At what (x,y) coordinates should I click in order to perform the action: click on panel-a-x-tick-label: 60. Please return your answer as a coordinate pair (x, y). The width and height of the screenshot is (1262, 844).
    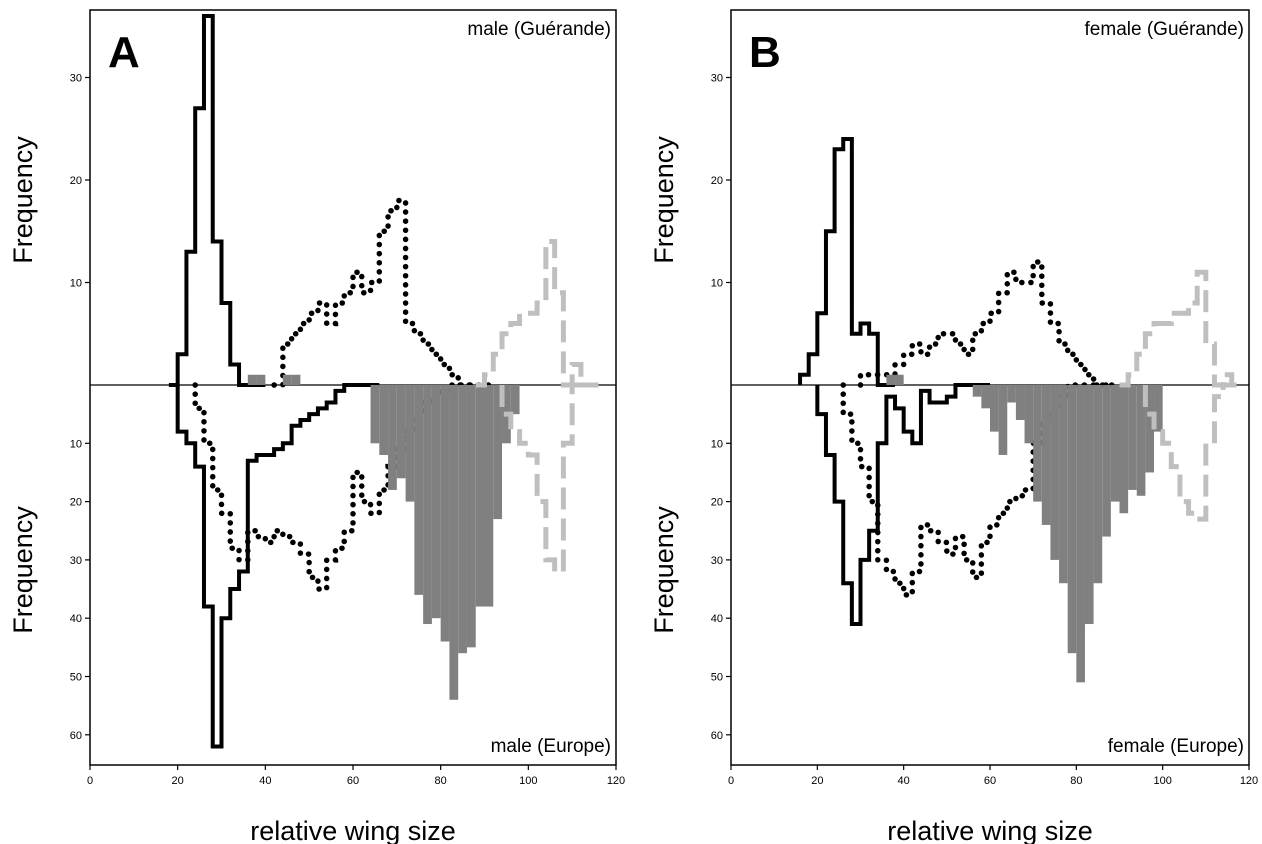
    Looking at the image, I should click on (353, 781).